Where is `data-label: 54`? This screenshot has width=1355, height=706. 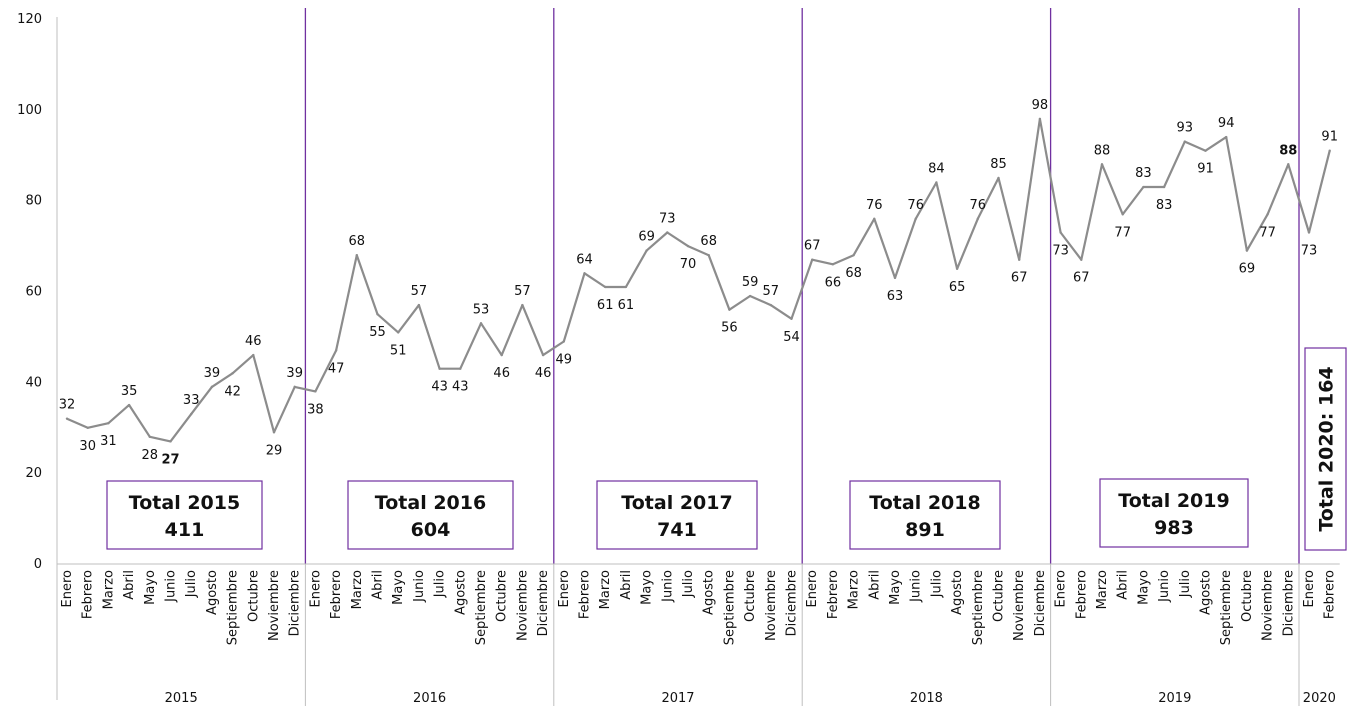 data-label: 54 is located at coordinates (791, 337).